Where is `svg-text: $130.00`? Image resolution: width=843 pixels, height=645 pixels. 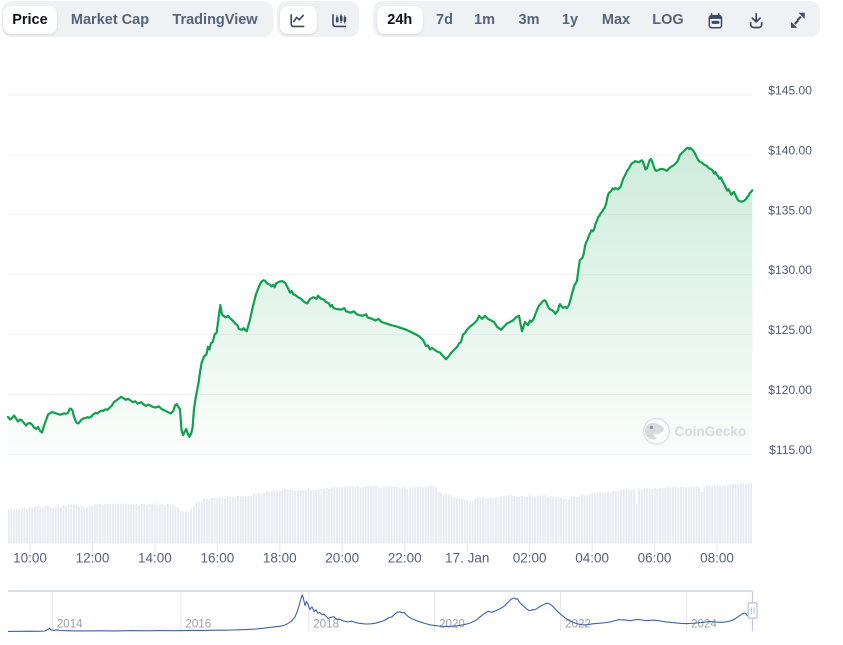
svg-text: $130.00 is located at coordinates (790, 270).